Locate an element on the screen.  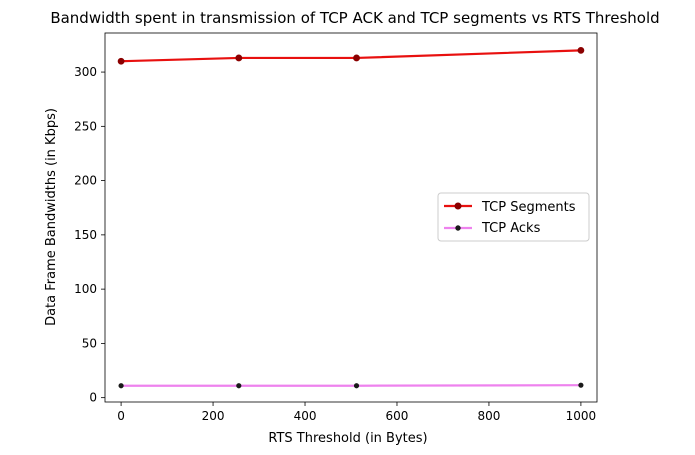
y-tick-label: 150 is located at coordinates (85, 235).